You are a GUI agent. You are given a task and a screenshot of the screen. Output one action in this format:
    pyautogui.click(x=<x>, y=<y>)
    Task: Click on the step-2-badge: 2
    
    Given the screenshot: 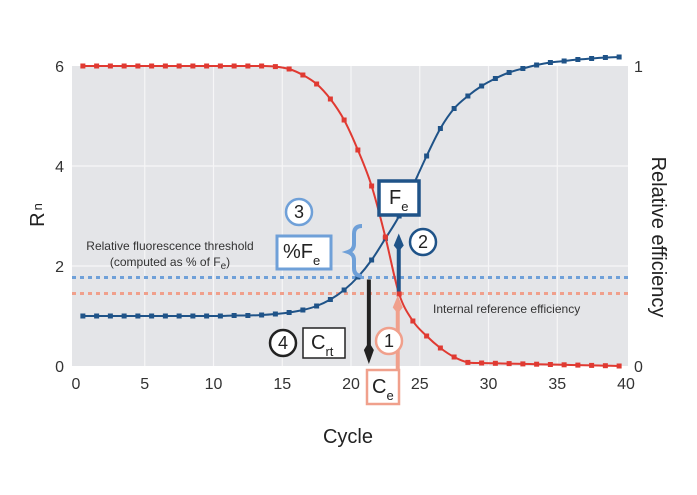 What is the action you would take?
    pyautogui.click(x=423, y=242)
    